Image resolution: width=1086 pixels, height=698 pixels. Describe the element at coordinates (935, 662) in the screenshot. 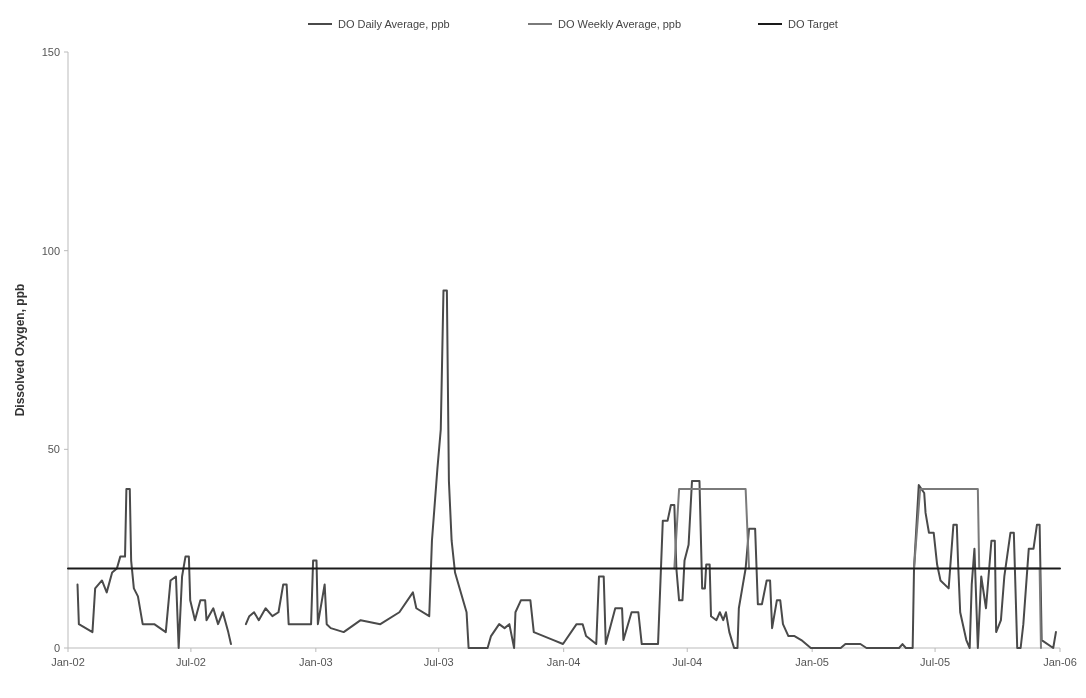

I see `x-tick-label: Jul-05` at that location.